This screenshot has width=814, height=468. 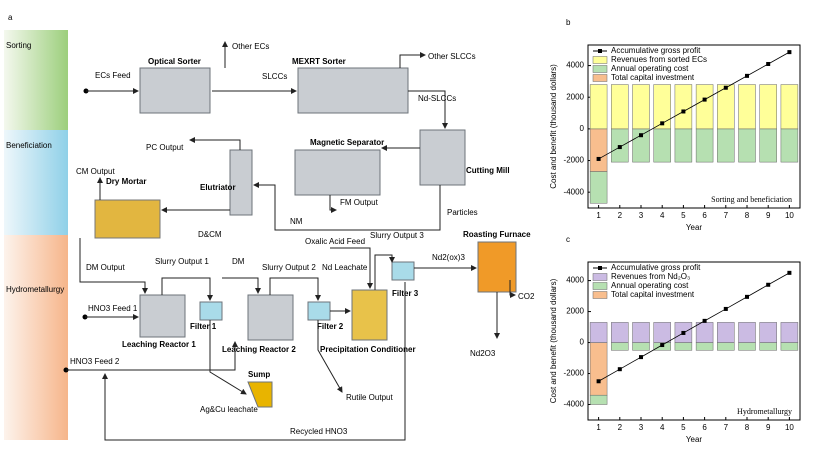 I want to click on diagram-label: Filter 2, so click(x=330, y=326).